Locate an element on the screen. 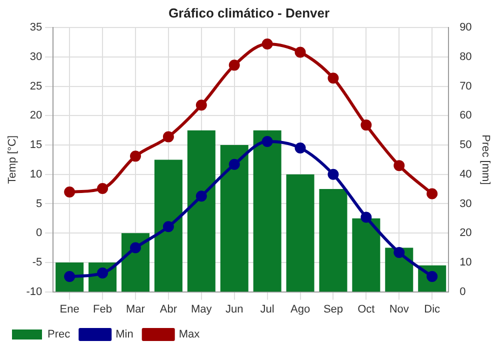 The height and width of the screenshot is (350, 500). chart-title: Gráfico climático - Denver is located at coordinates (249, 12).